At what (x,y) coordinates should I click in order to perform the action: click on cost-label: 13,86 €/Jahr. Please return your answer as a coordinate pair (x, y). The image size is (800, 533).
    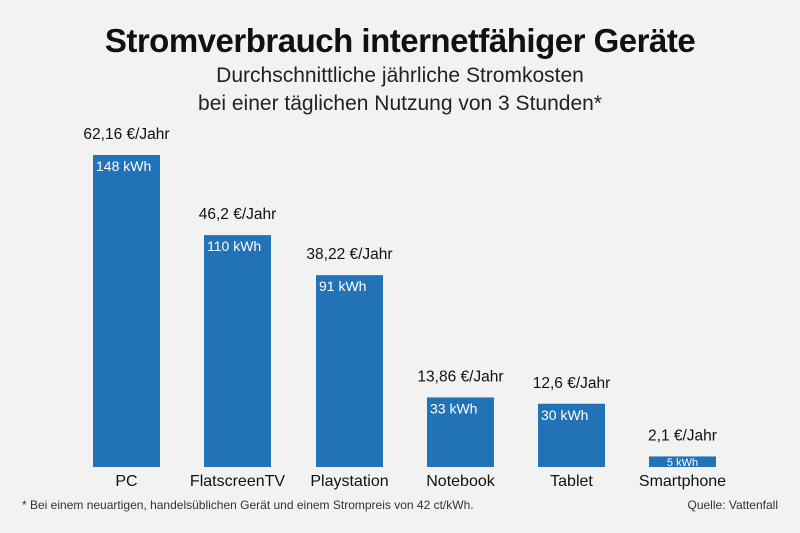
    Looking at the image, I should click on (460, 376).